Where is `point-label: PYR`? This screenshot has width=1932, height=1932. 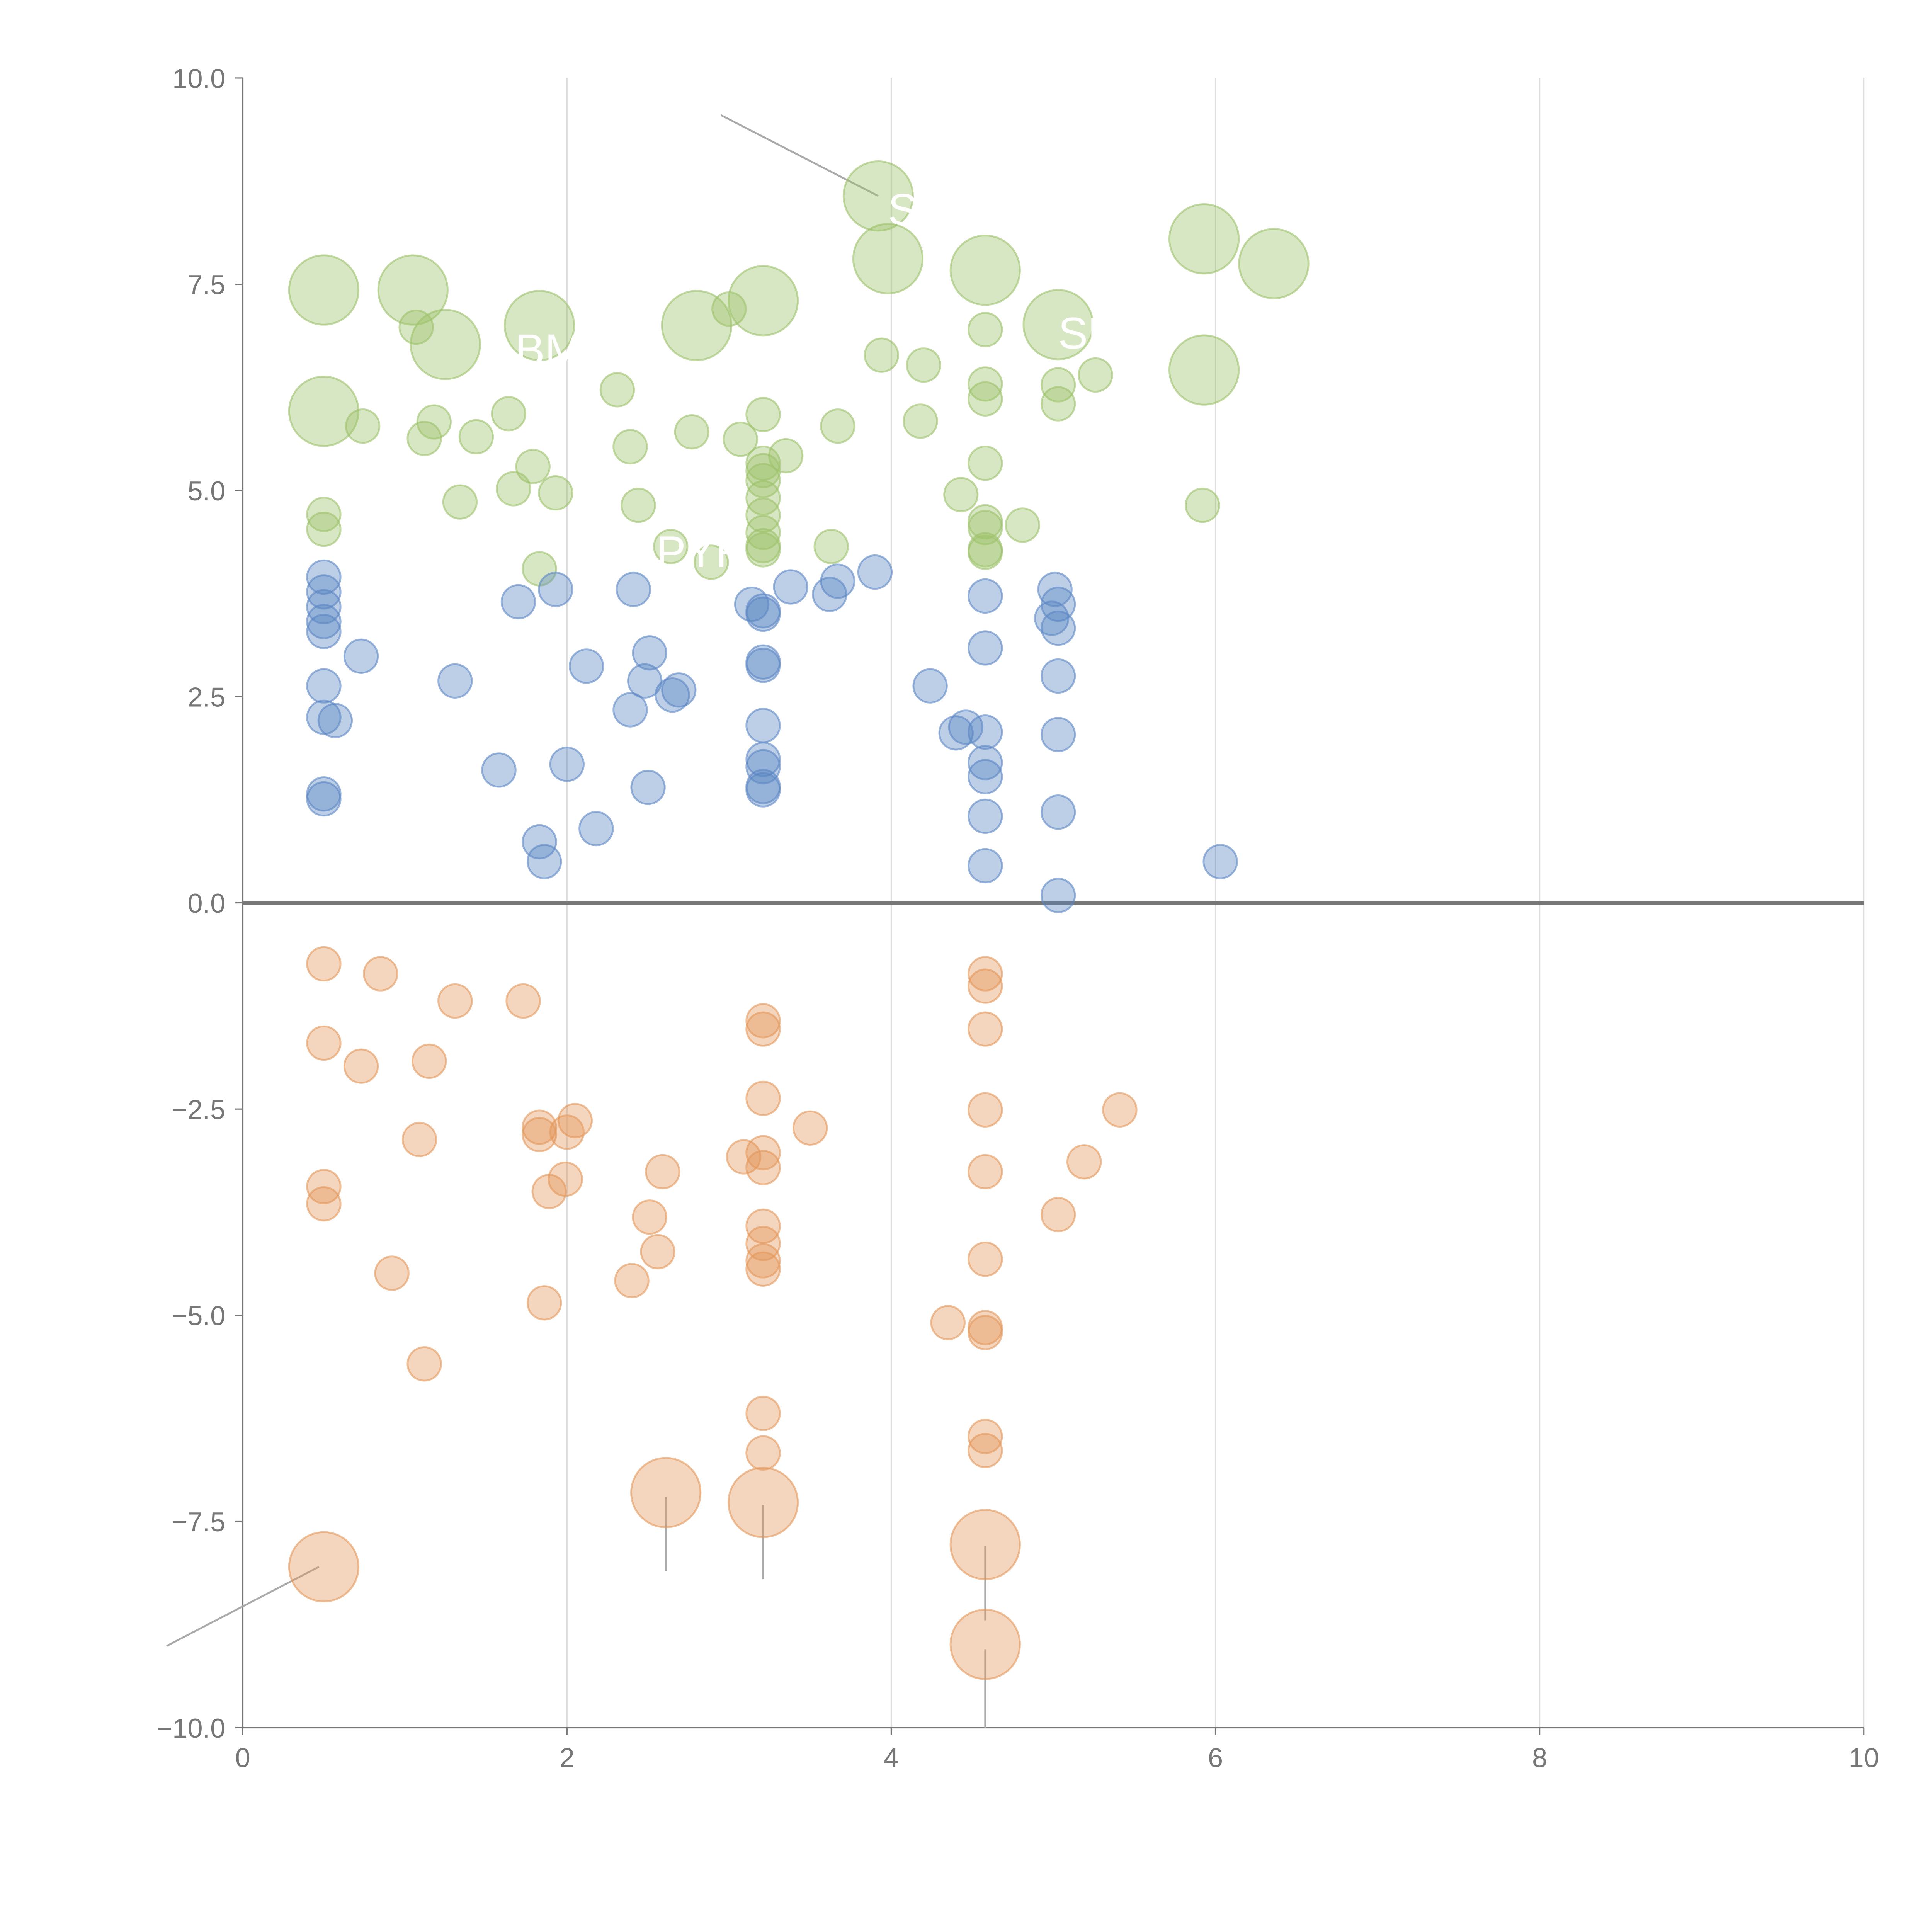 point-label: PYR is located at coordinates (702, 552).